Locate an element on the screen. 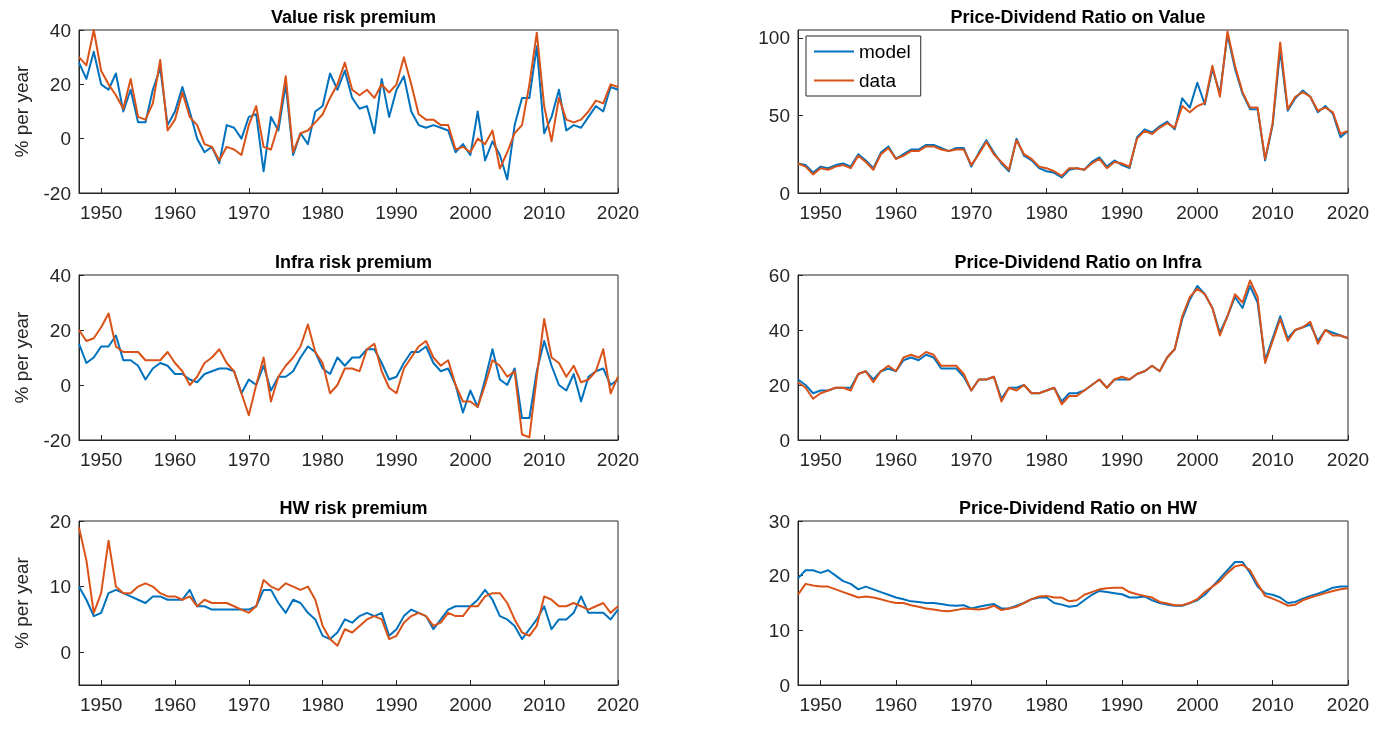 The image size is (1396, 730). chart-title: Value risk premium is located at coordinates (353, 17).